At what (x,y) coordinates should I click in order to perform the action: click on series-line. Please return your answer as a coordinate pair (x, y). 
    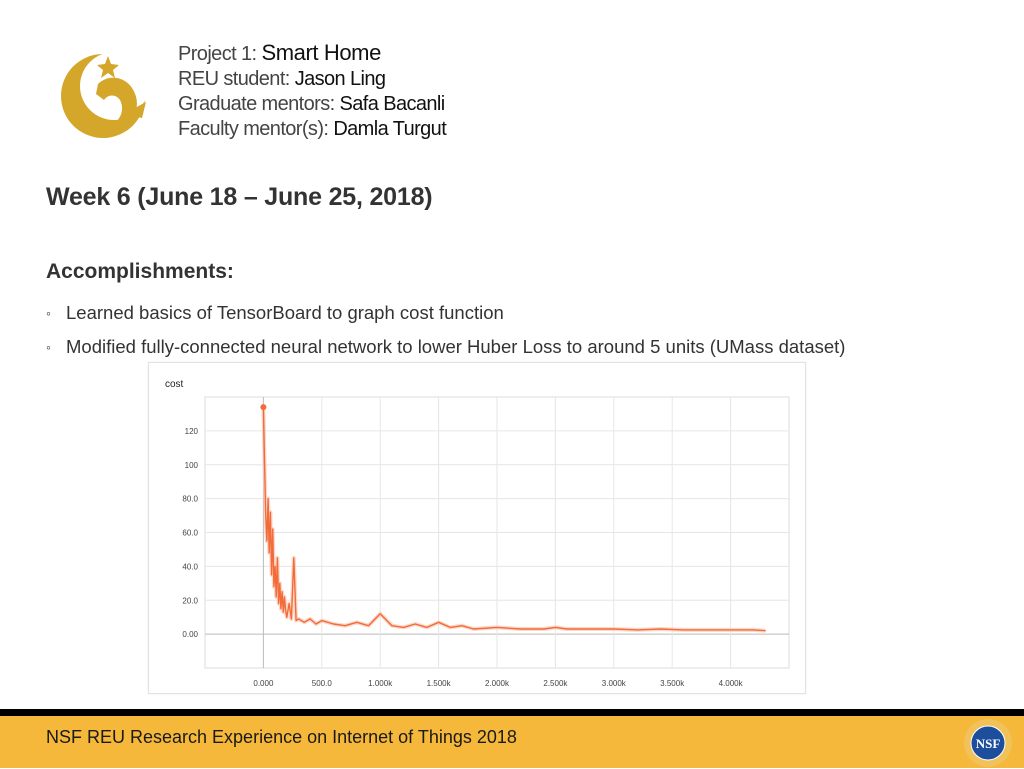
    Looking at the image, I should click on (514, 519).